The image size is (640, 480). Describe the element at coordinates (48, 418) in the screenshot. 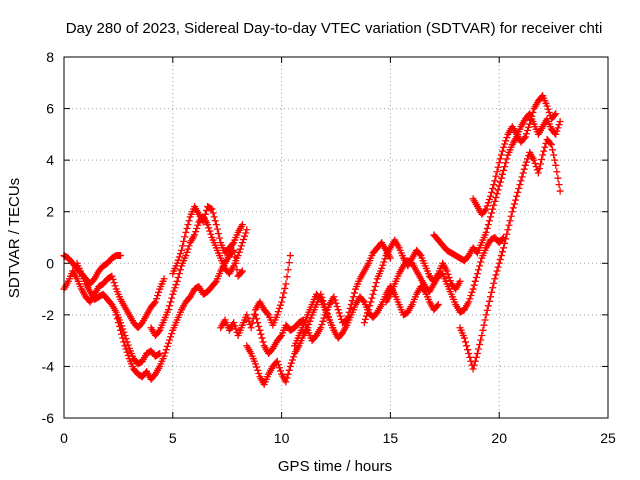

I see `y-tick-label: -6` at that location.